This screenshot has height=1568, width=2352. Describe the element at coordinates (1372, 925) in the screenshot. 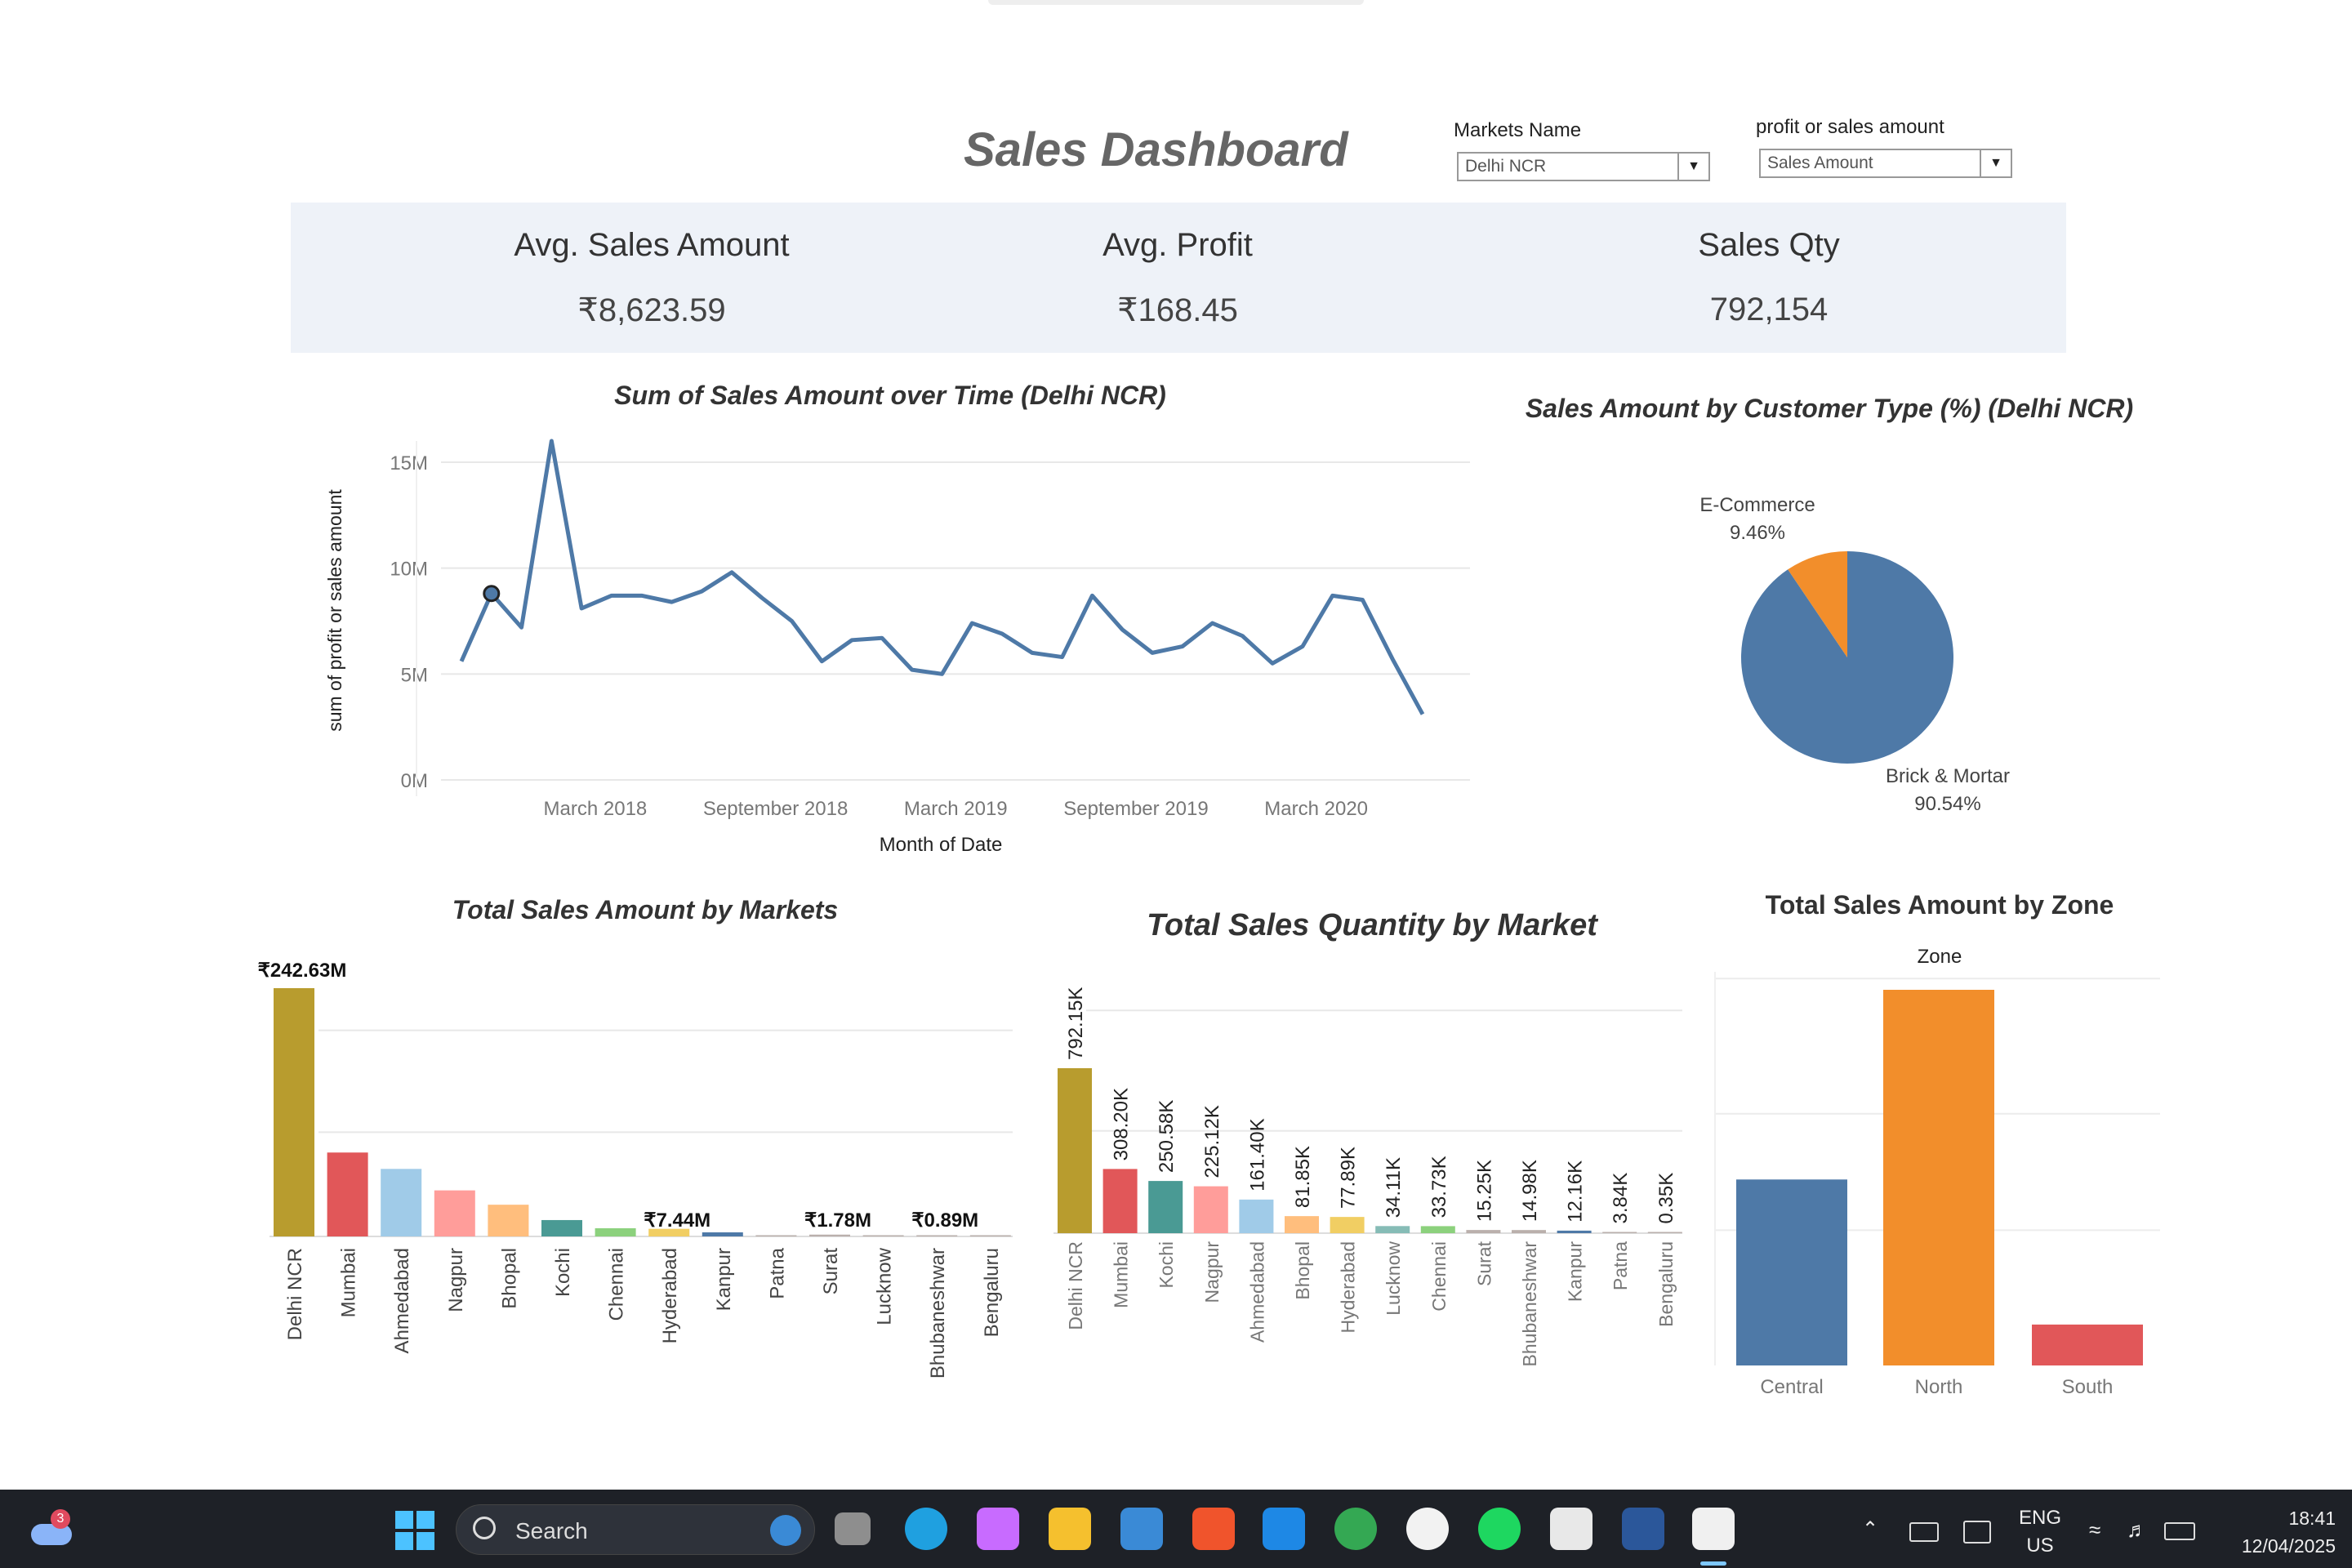

I see `market-qty-chart-title: Total Sales Quantity by Market` at that location.